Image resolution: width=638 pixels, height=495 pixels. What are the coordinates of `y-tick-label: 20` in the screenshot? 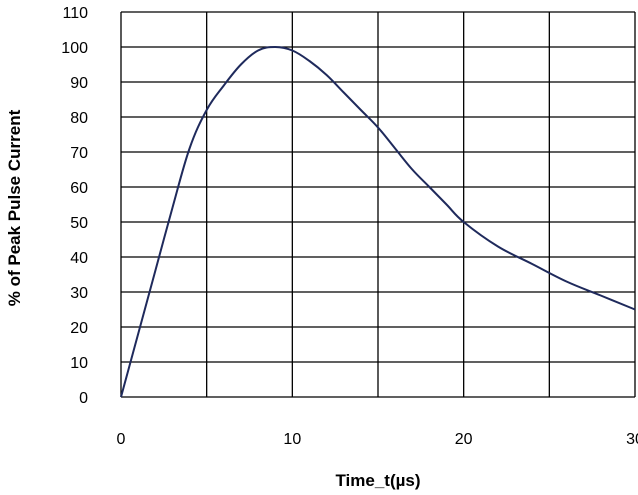 It's located at (79, 328).